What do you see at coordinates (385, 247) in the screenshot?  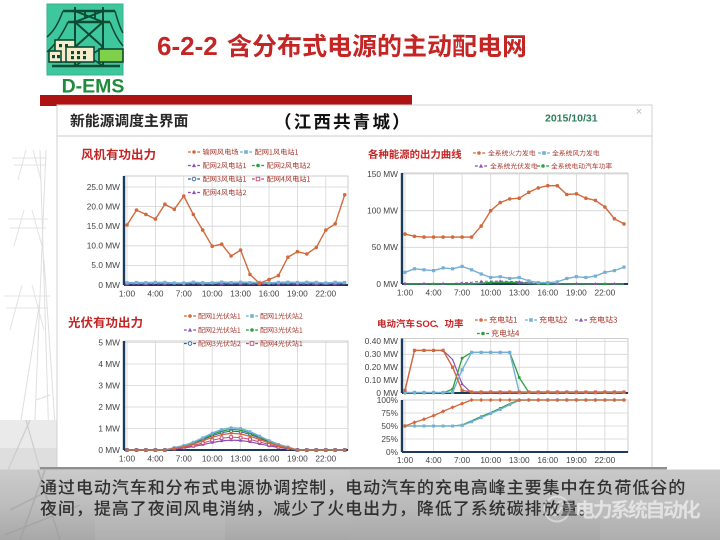 I see `svg-text: 50 MW` at bounding box center [385, 247].